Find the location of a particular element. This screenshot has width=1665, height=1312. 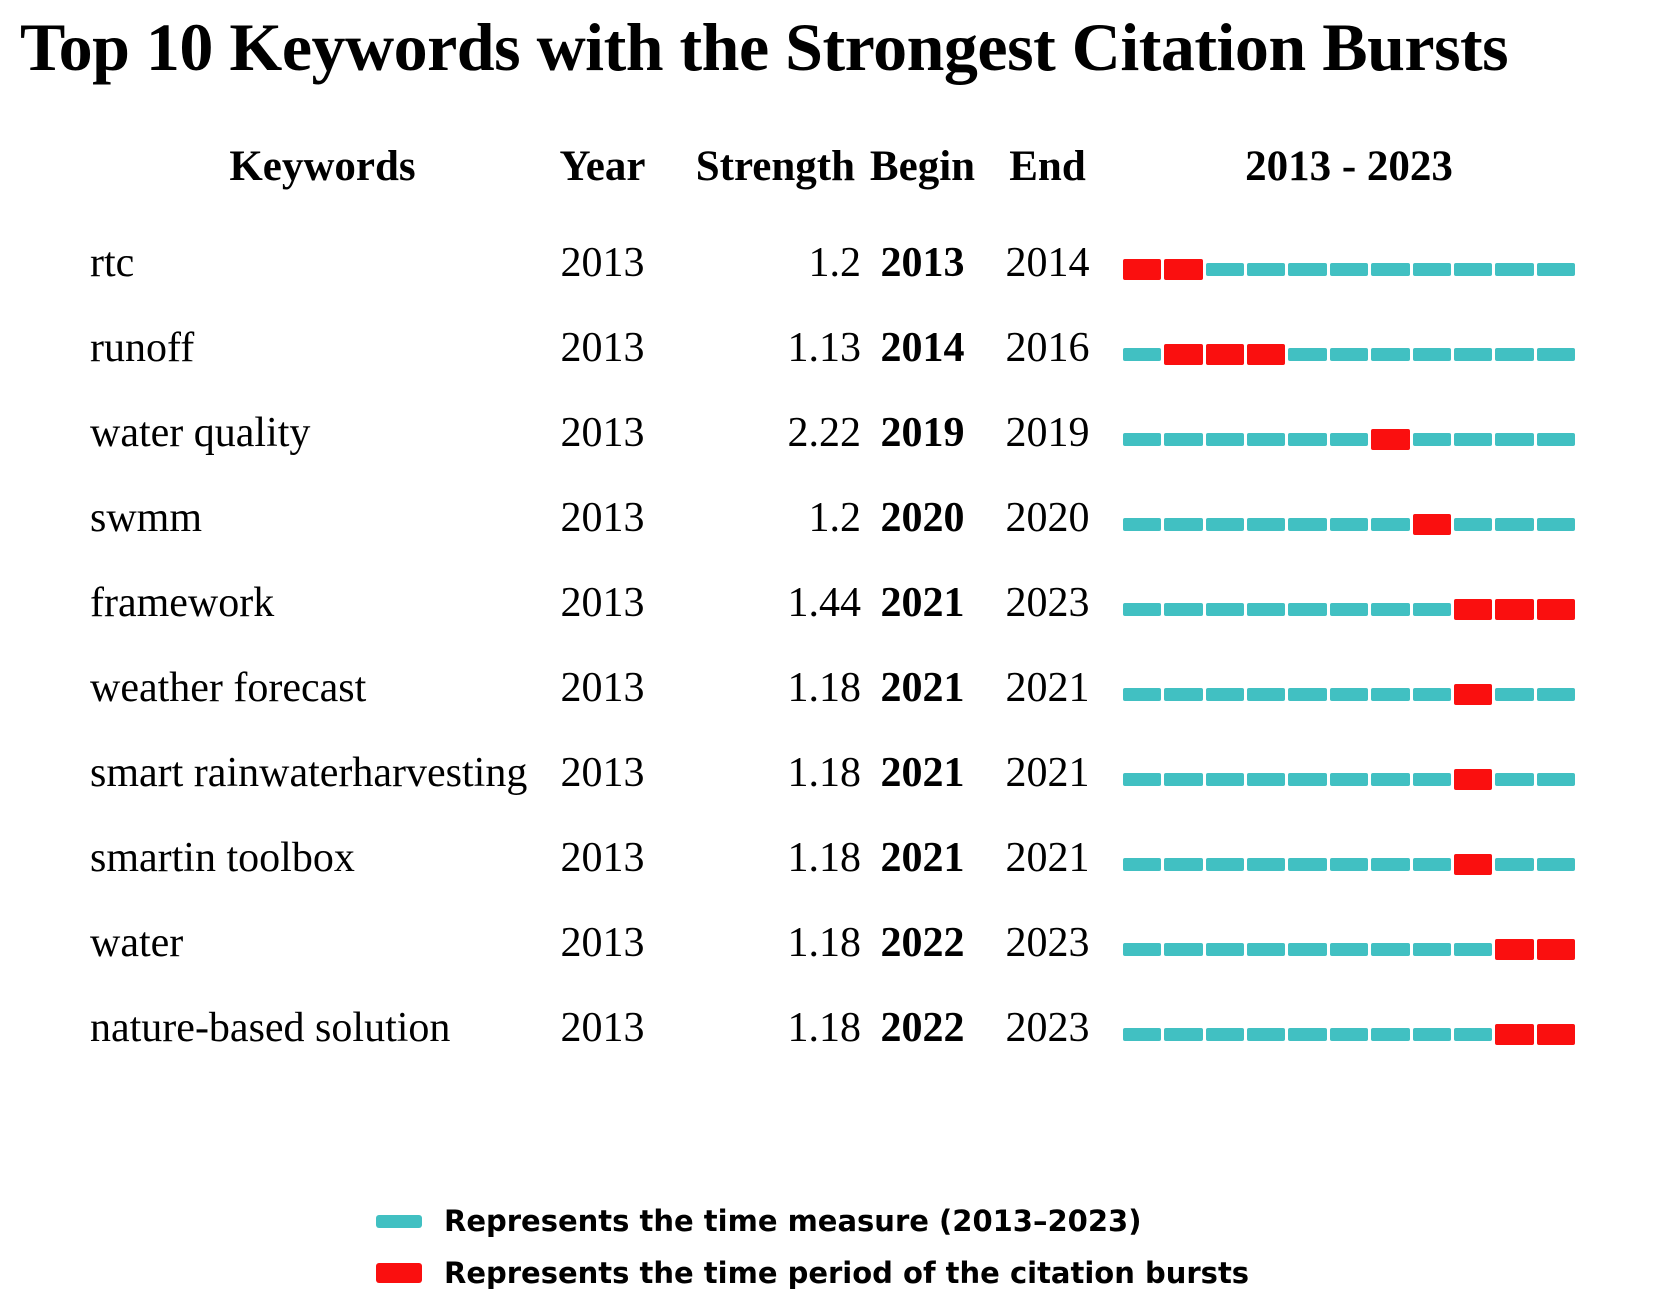

table-row: water quality 2013 2.22 2019 2019 is located at coordinates (832, 432).